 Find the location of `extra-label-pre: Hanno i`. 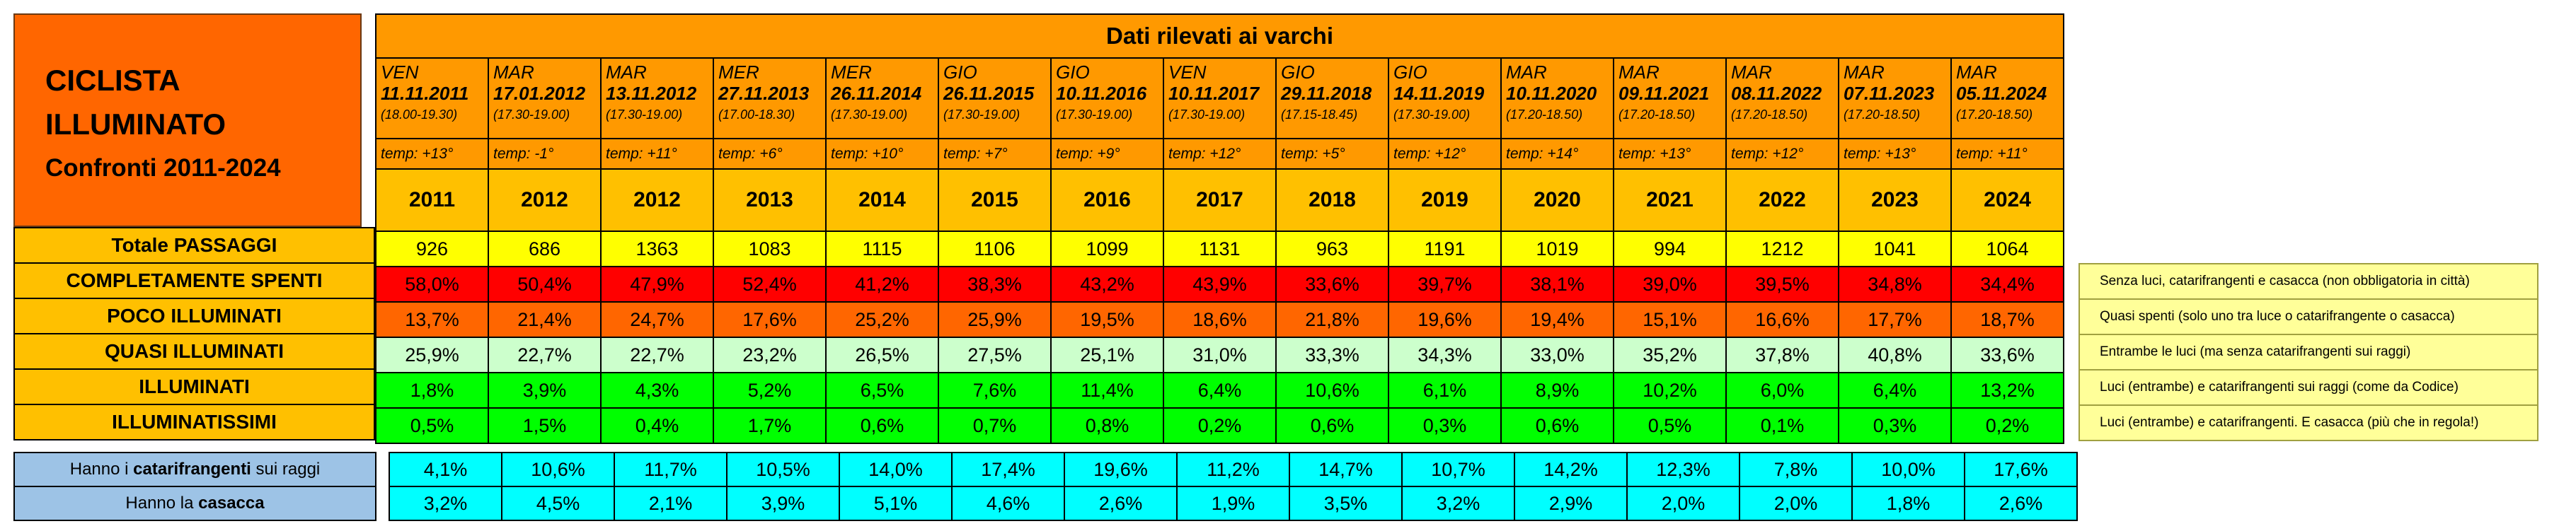

extra-label-pre: Hanno i is located at coordinates (102, 469).